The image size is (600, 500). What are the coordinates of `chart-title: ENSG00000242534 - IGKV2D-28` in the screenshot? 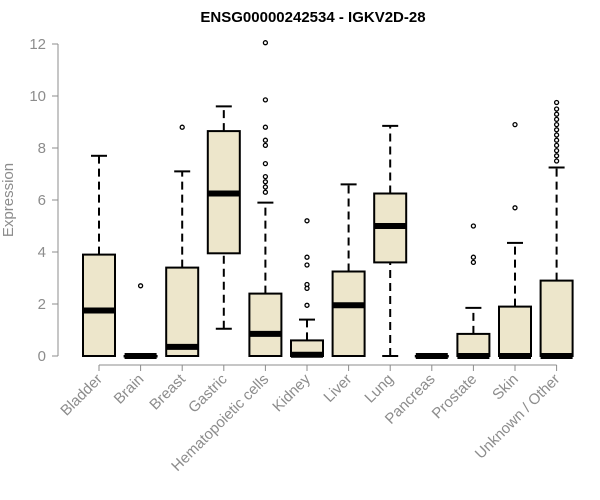 It's located at (312, 17).